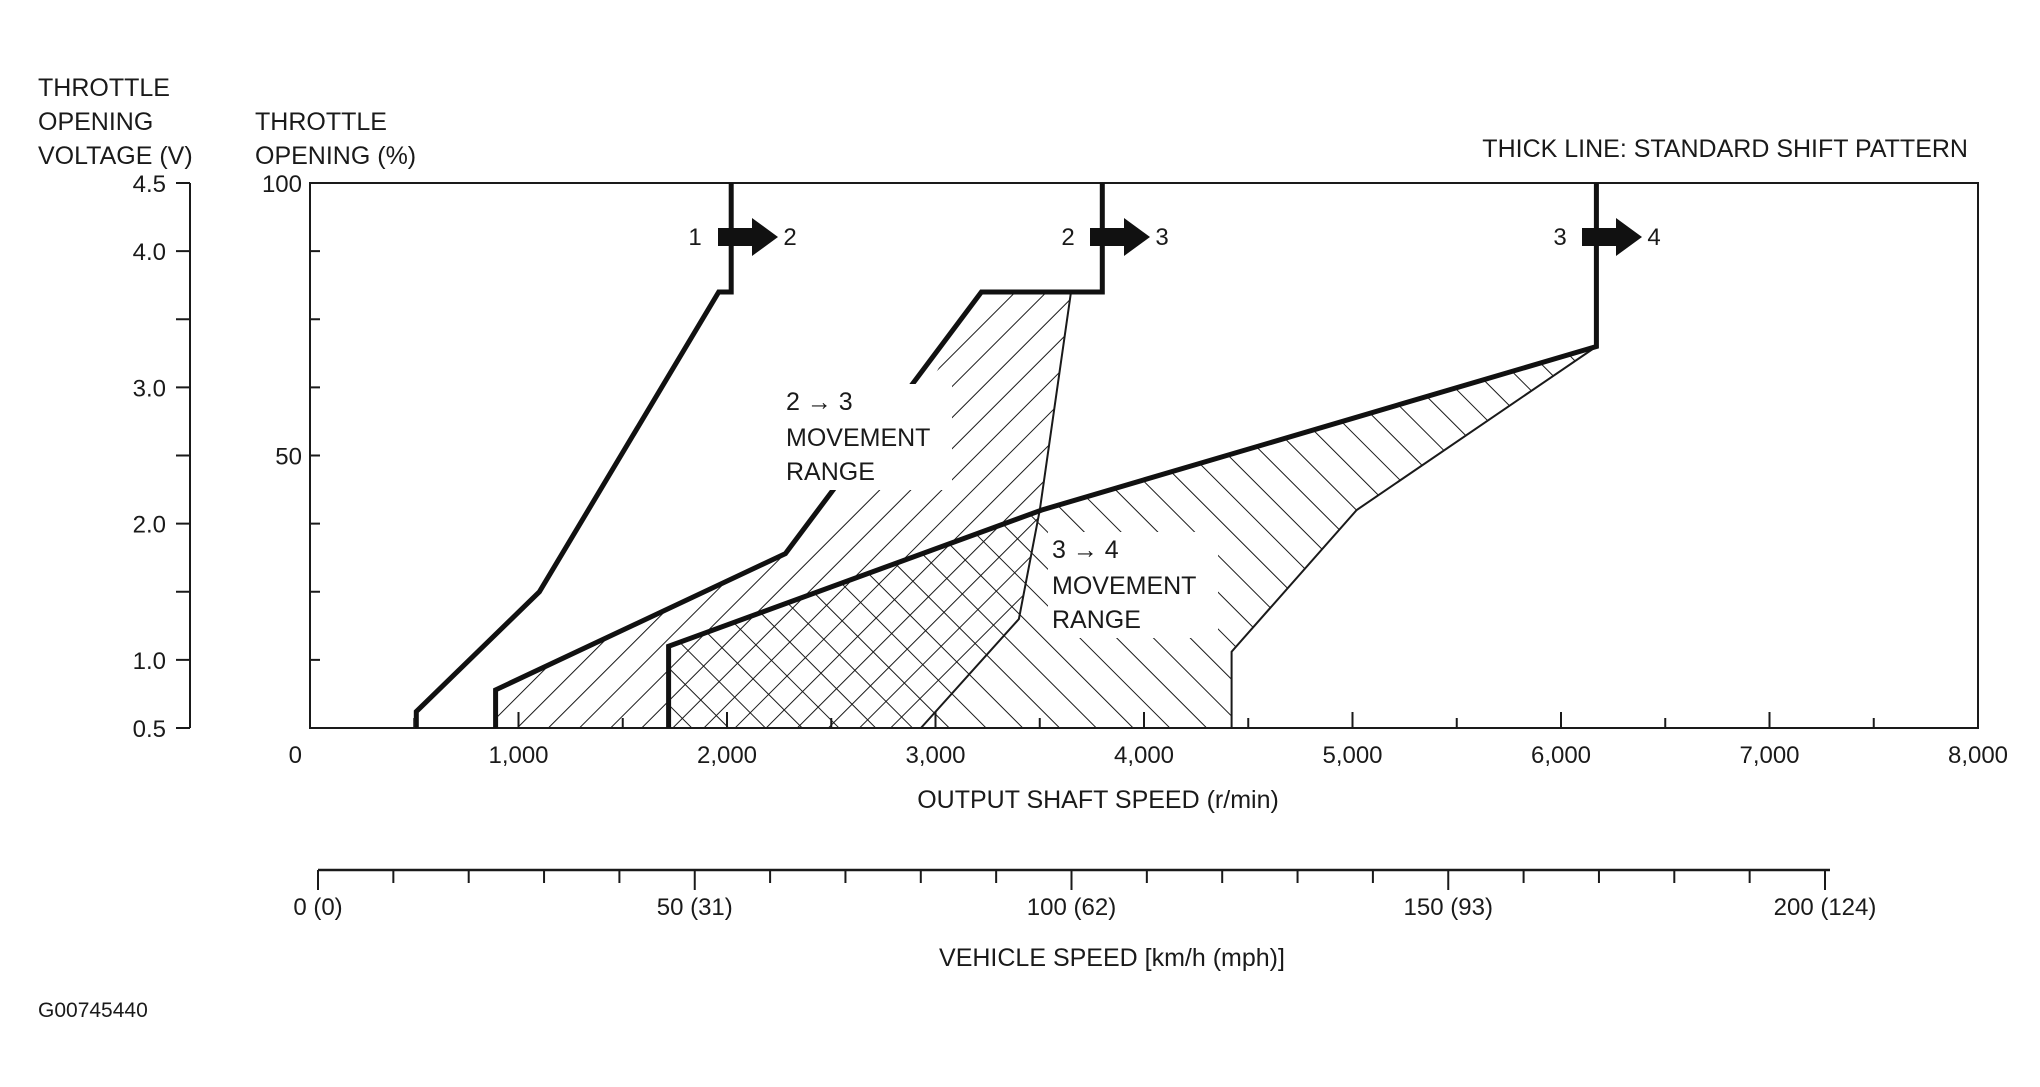 Image resolution: width=2040 pixels, height=1087 pixels. I want to click on shift-arrow-3-4: 3 4, so click(1607, 237).